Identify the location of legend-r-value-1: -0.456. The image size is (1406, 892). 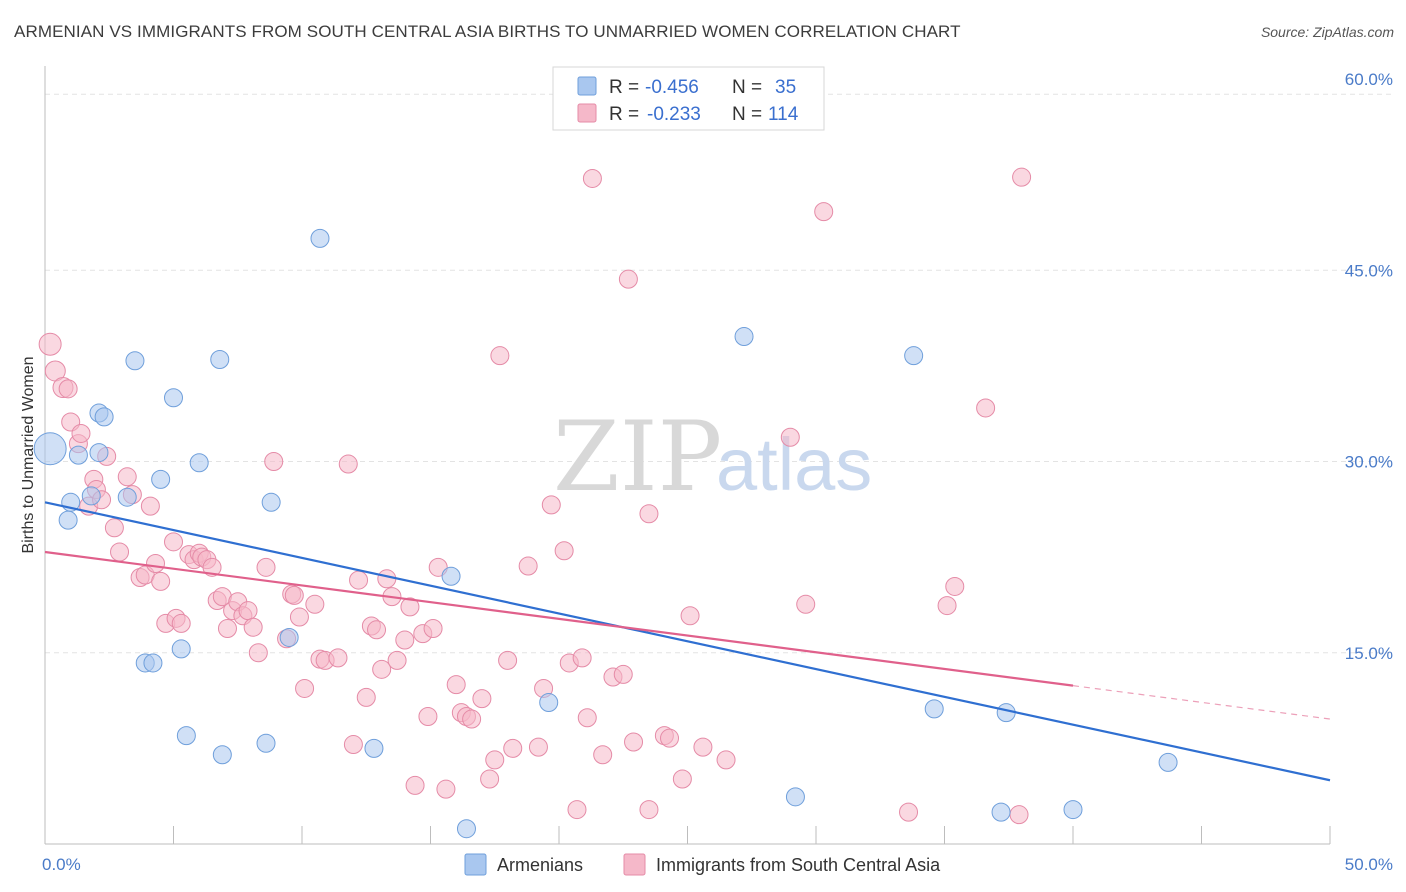
(672, 87).